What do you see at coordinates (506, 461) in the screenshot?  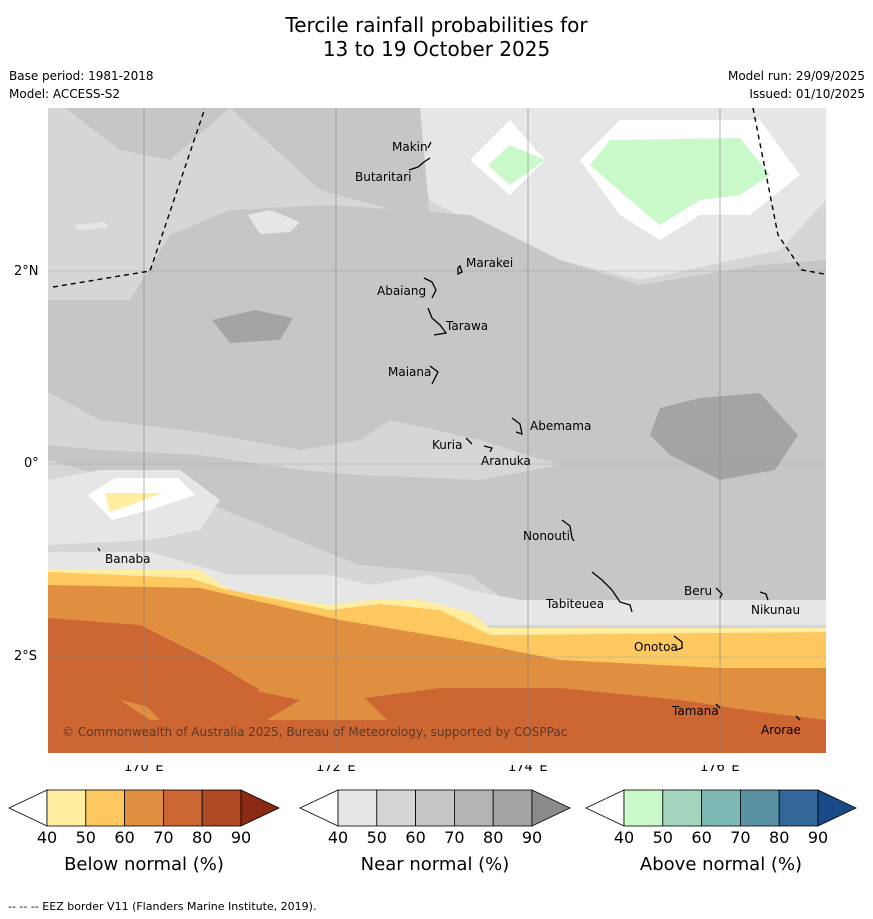 I see `label-aranuka: Aranuka` at bounding box center [506, 461].